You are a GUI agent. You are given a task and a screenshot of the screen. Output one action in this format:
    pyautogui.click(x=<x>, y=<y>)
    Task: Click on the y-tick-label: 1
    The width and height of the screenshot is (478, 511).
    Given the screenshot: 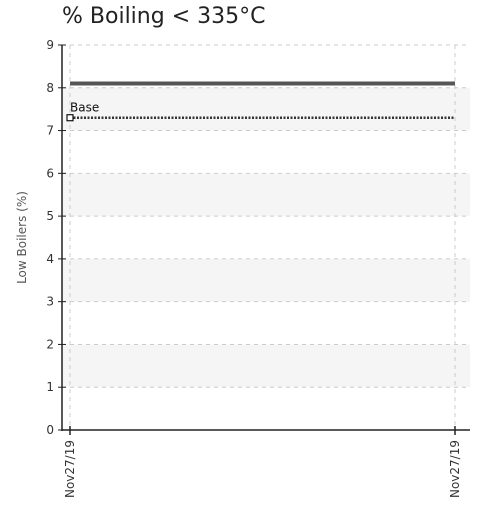 What is the action you would take?
    pyautogui.click(x=50, y=387)
    